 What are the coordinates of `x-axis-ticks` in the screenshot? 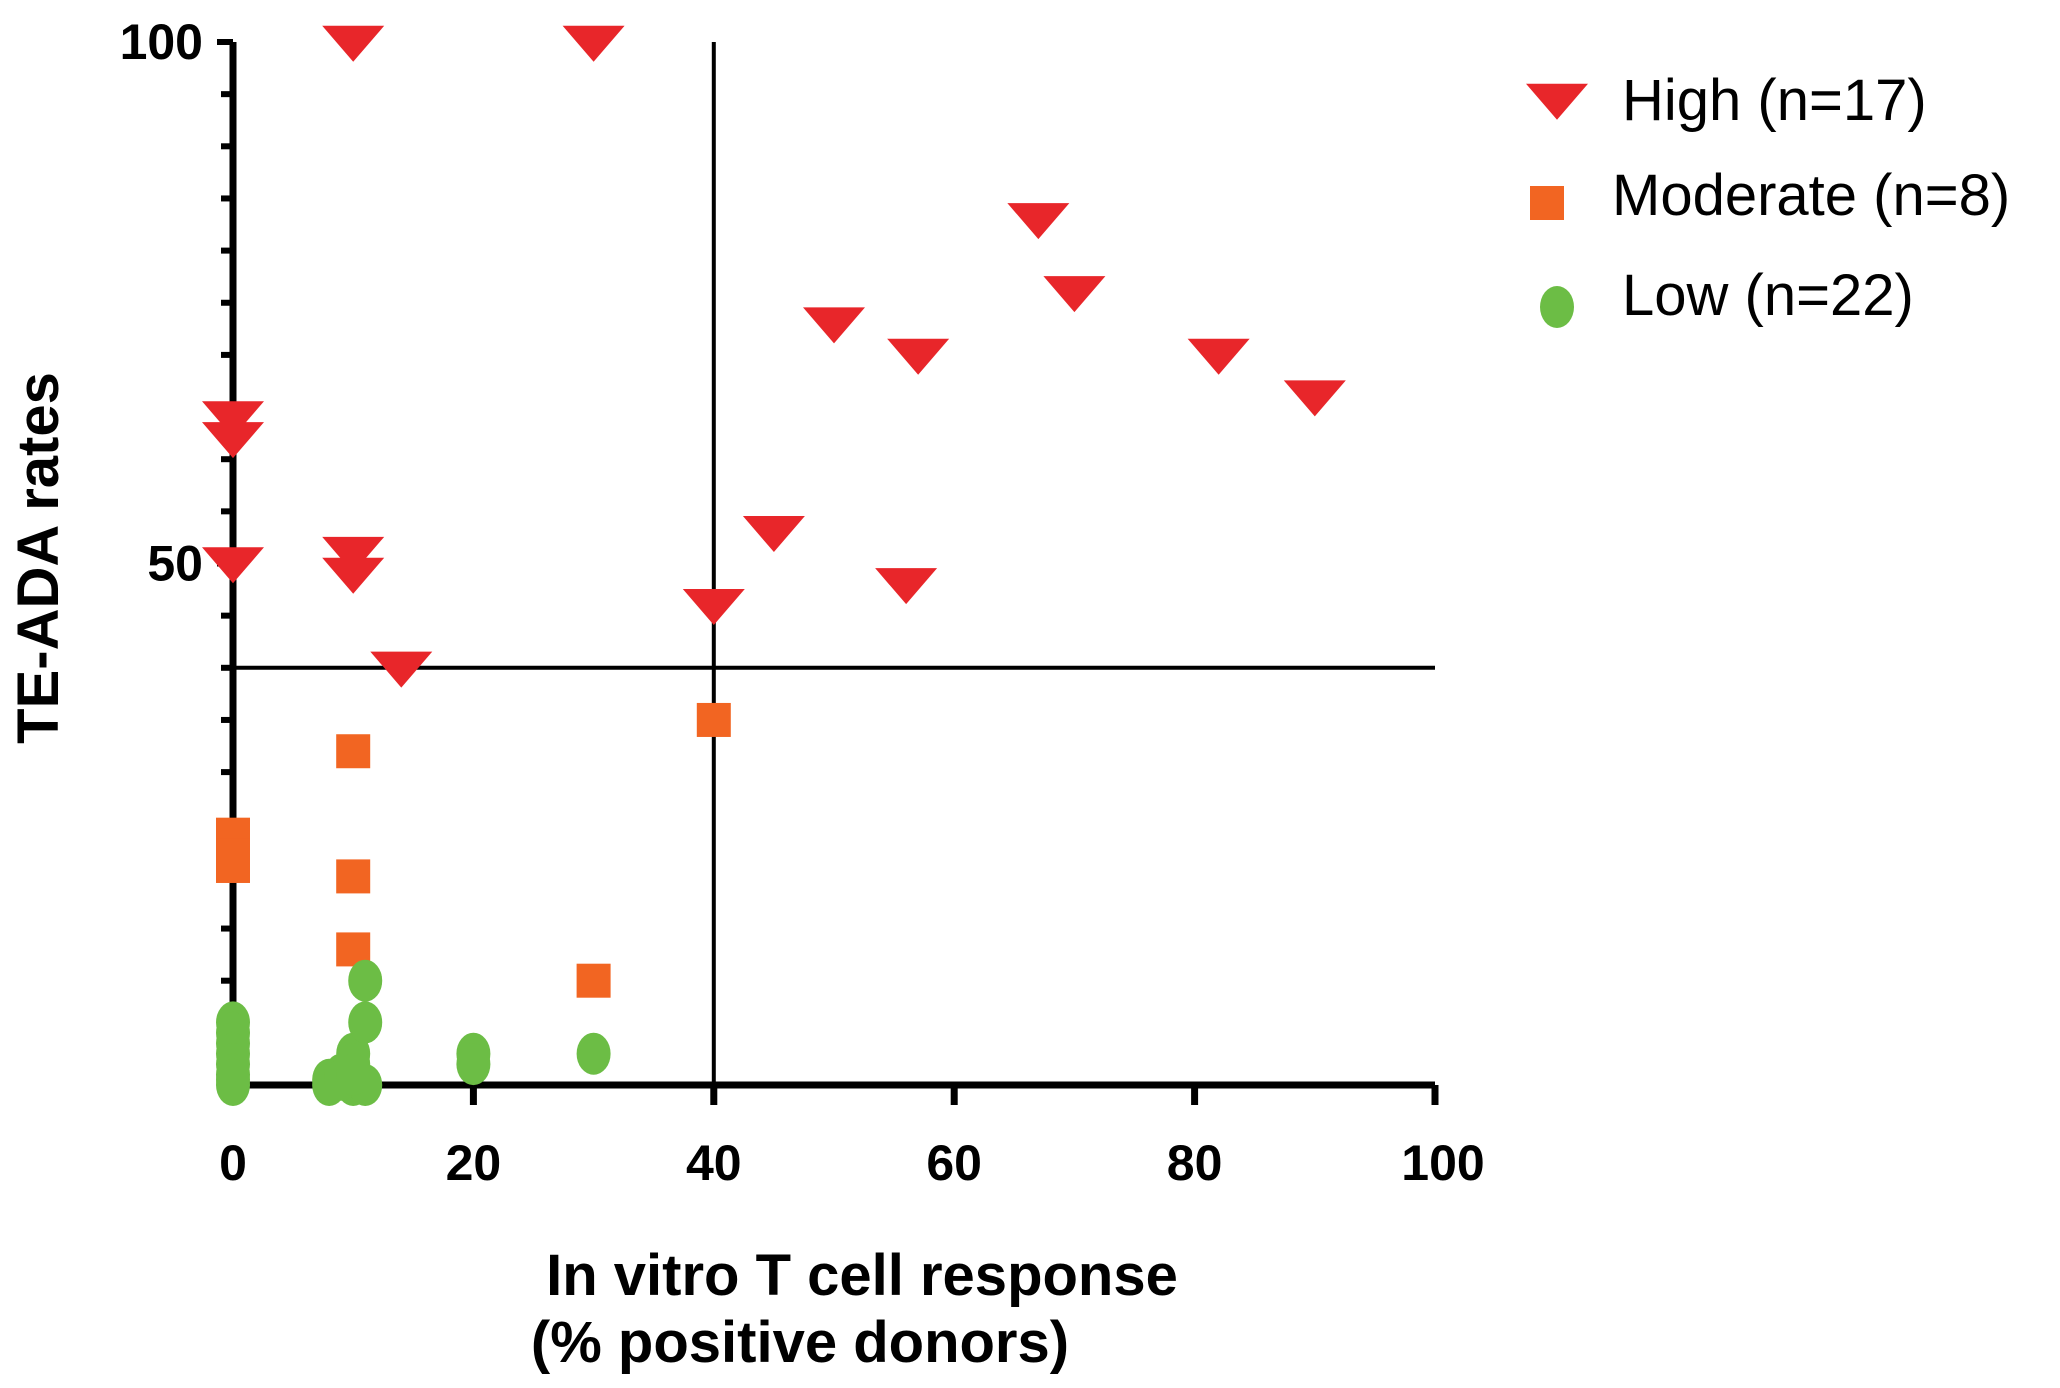 It's located at (834, 1095).